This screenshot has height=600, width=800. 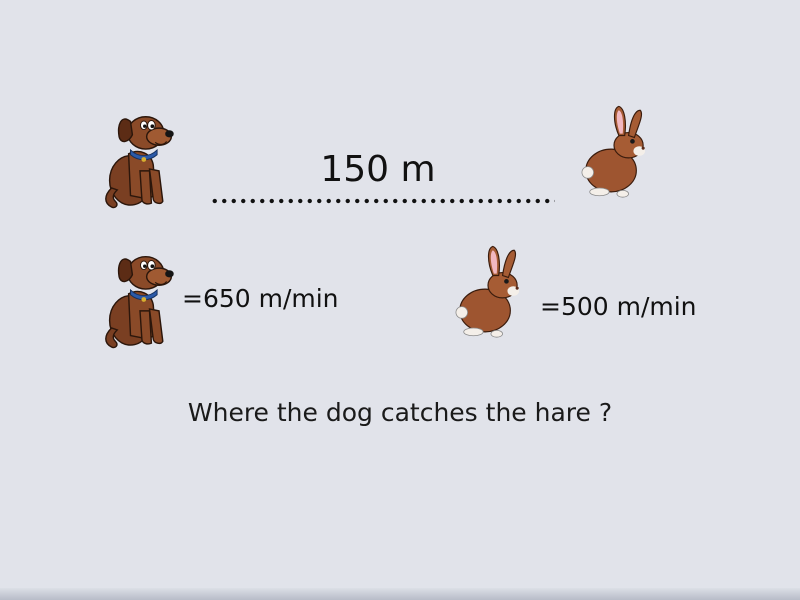 I want to click on question-text: Where the dog catches the hare ?, so click(x=400, y=412).